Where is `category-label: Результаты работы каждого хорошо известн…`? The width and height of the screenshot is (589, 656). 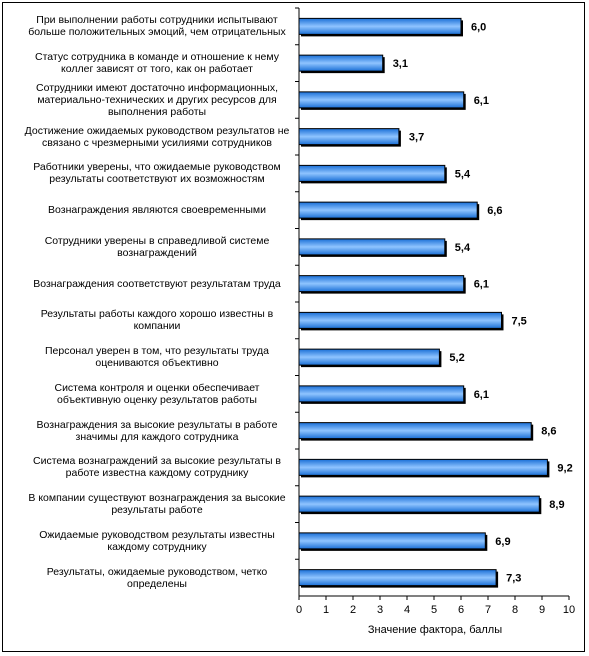
category-label: Результаты работы каждого хорошо известн… is located at coordinates (157, 320).